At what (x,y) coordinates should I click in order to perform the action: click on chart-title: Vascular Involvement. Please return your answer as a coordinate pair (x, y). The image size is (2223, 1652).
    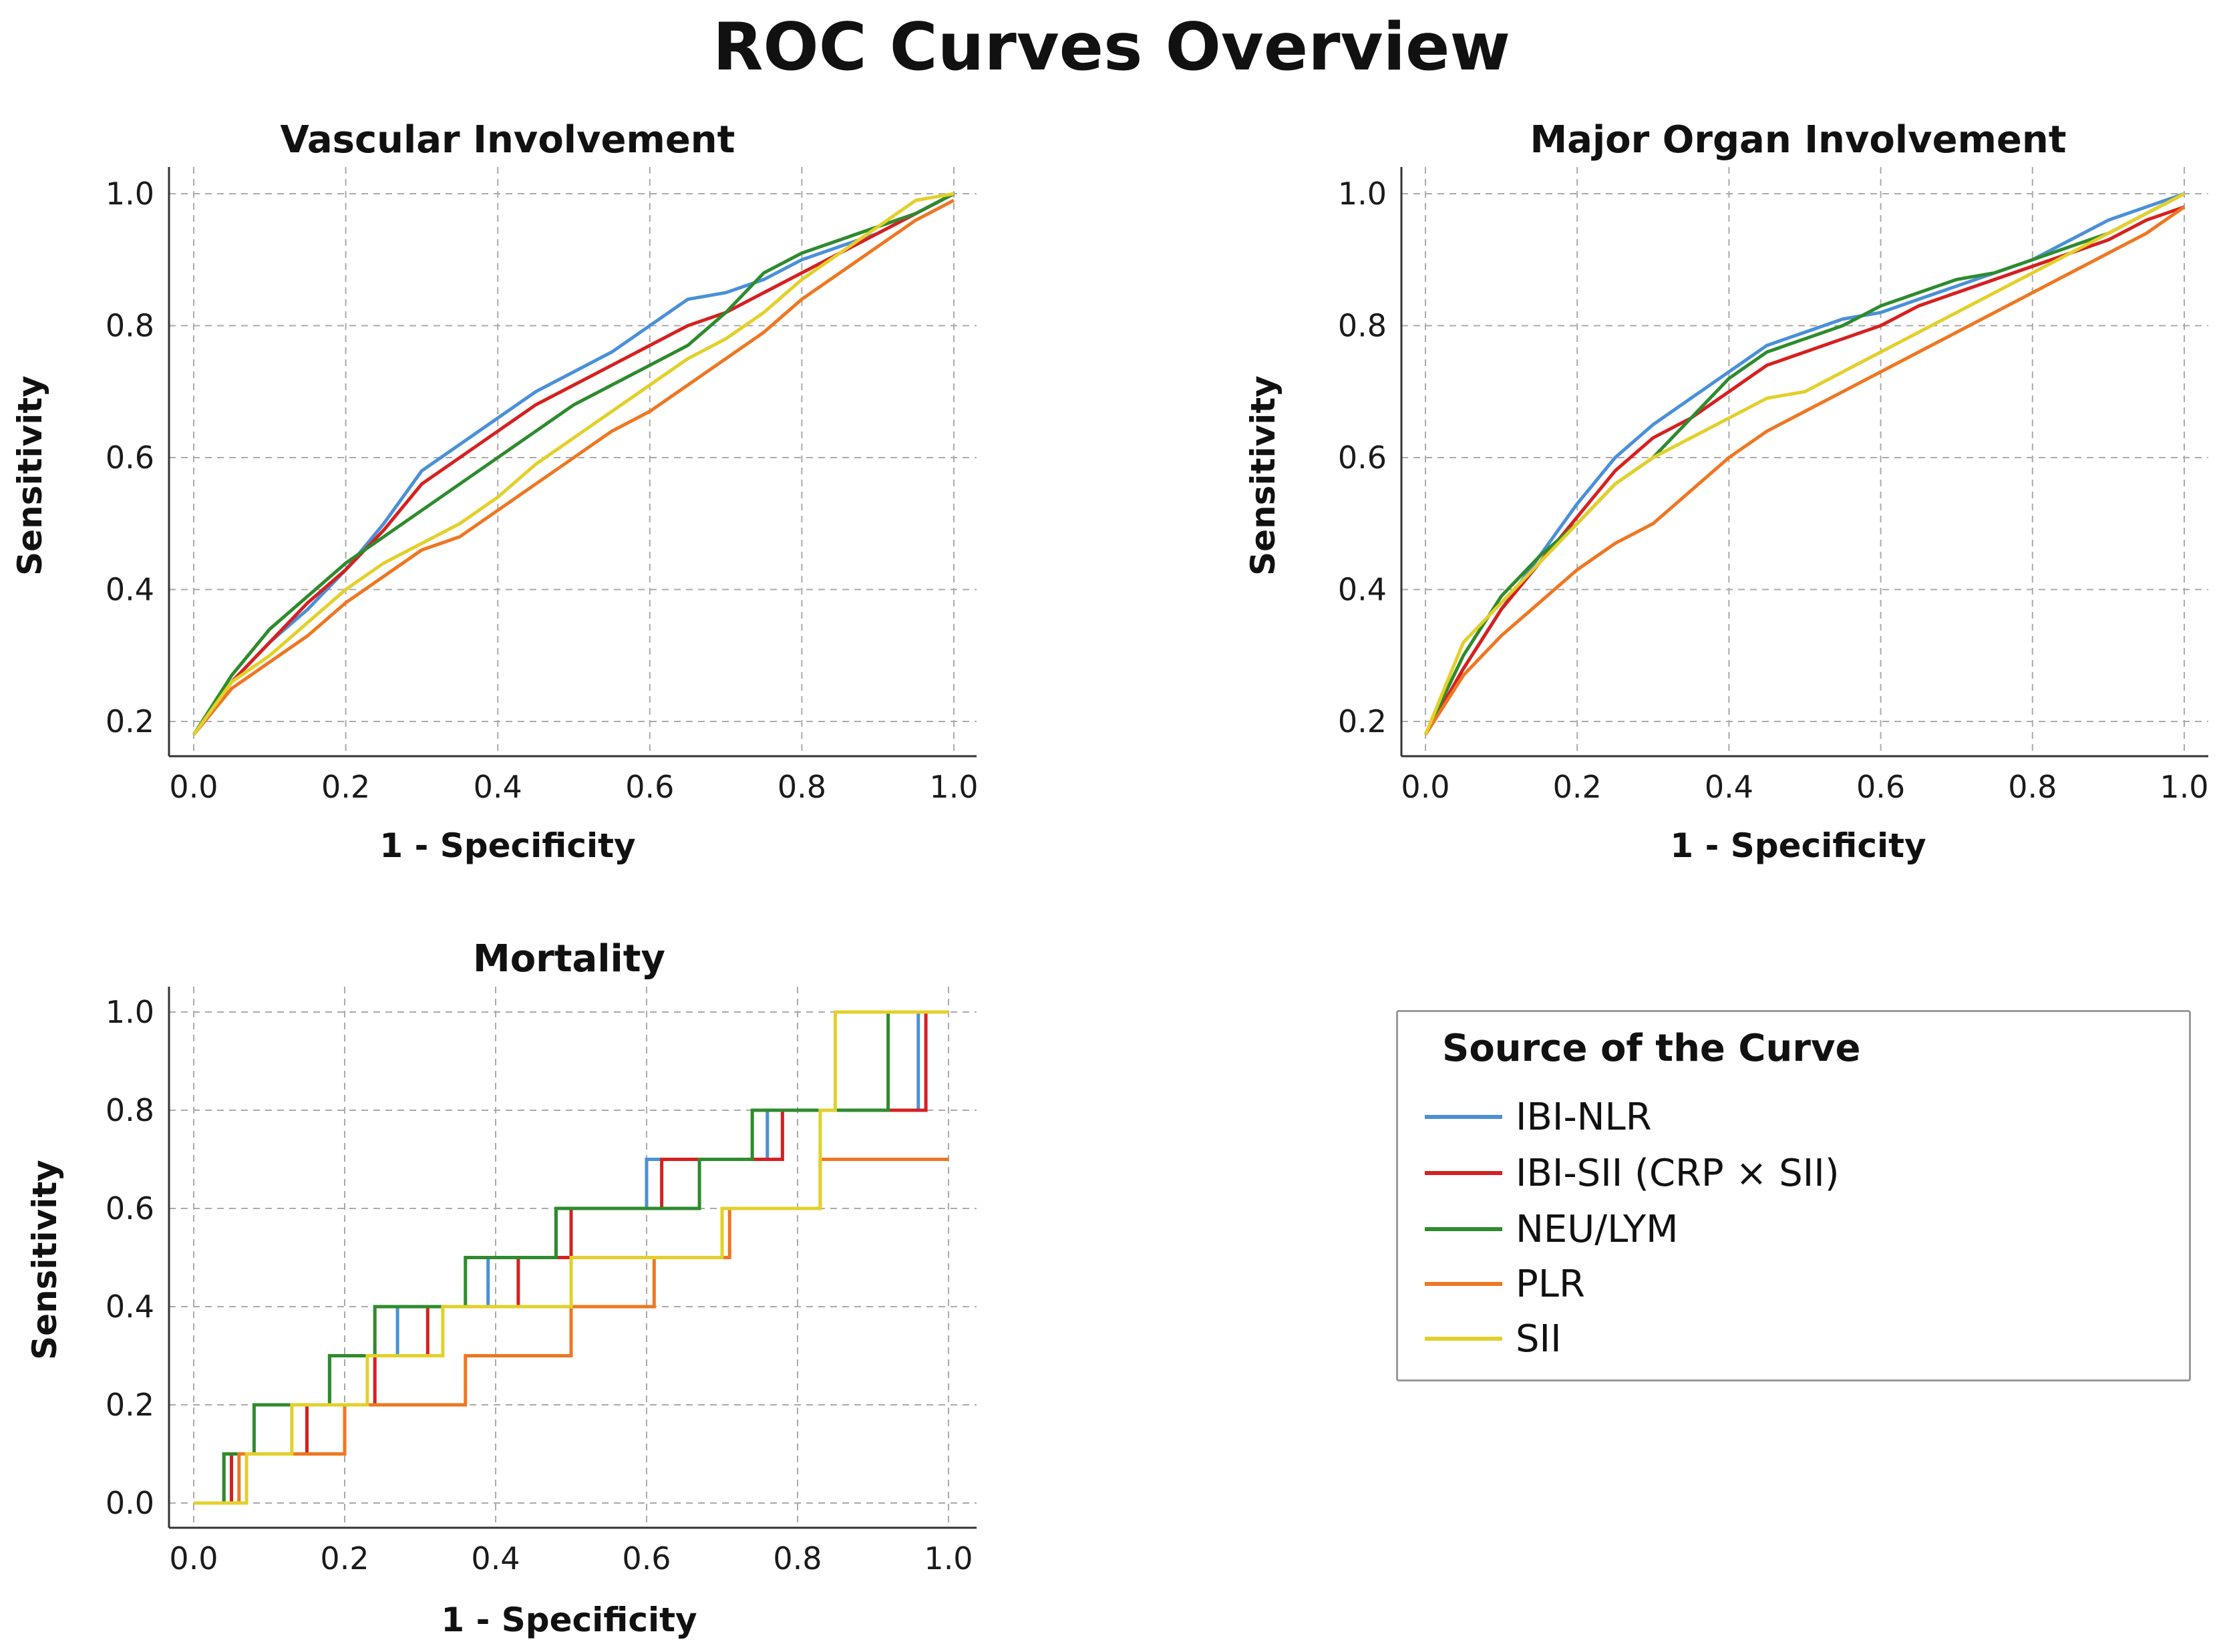
    Looking at the image, I should click on (508, 140).